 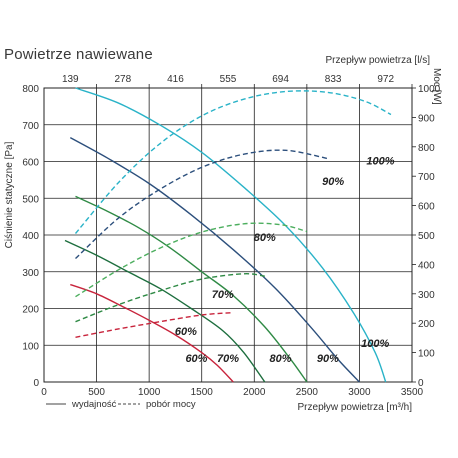 What do you see at coordinates (30, 273) in the screenshot?
I see `y-tick-label: 300` at bounding box center [30, 273].